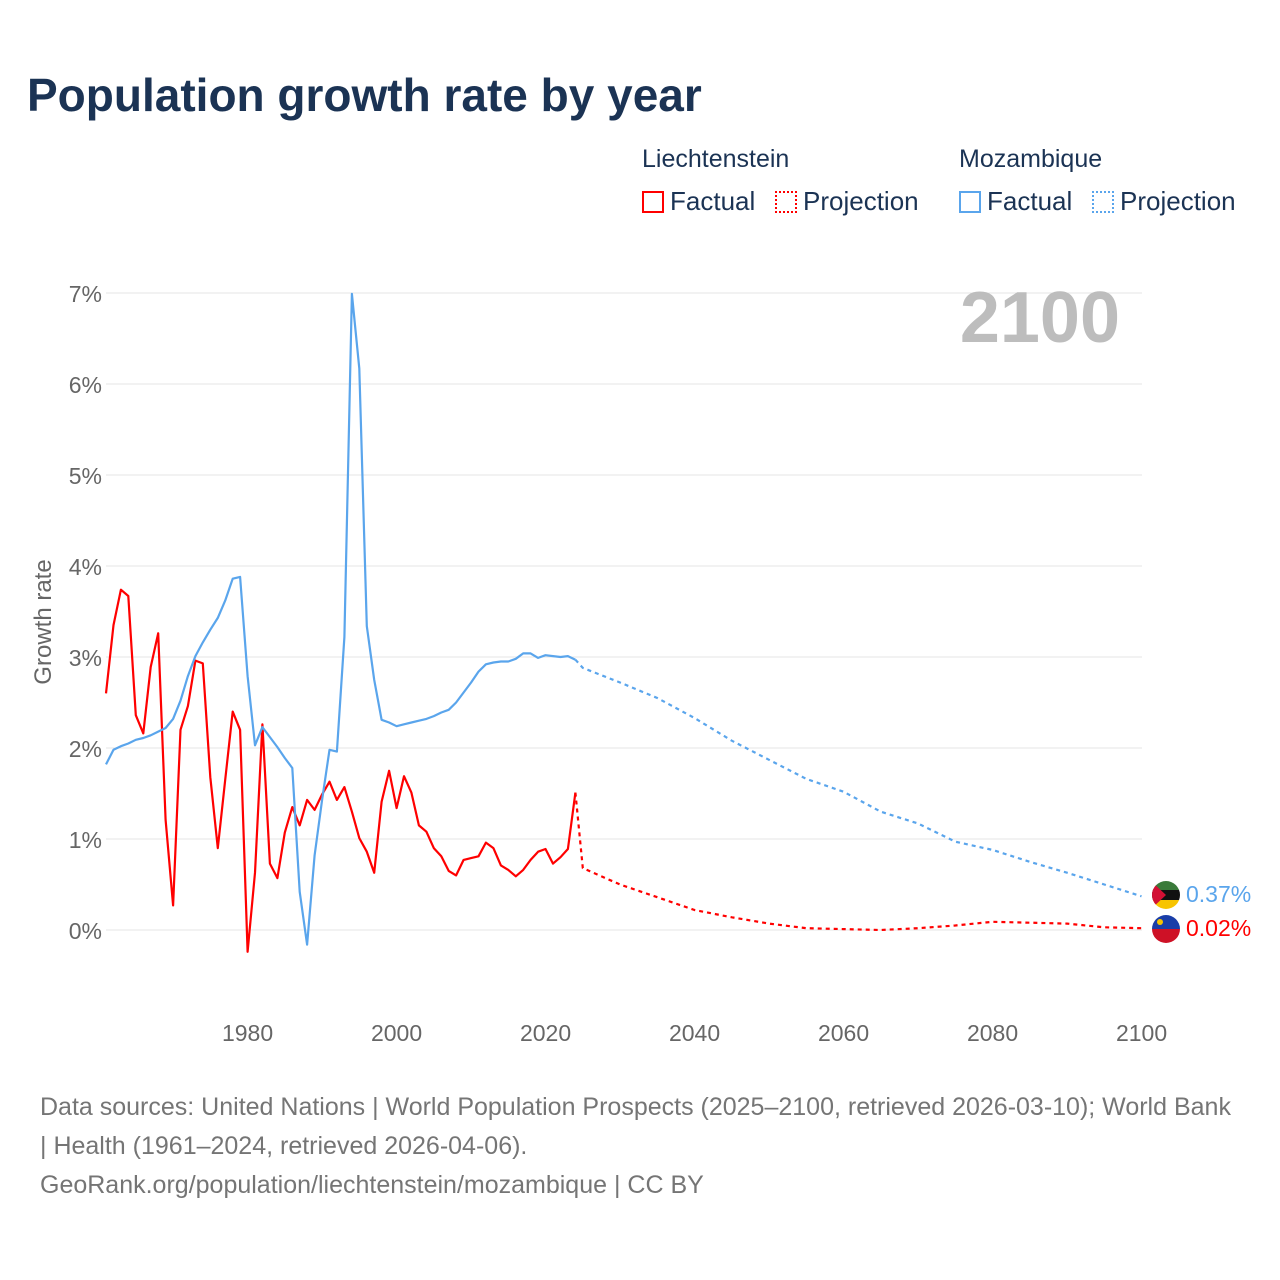 This screenshot has width=1280, height=1280. What do you see at coordinates (85, 658) in the screenshot?
I see `y-tick-label: 3%` at bounding box center [85, 658].